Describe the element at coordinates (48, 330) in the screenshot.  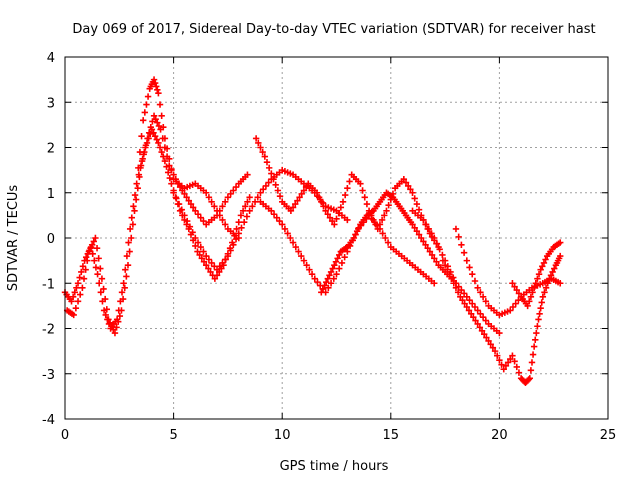
I see `y-tick-label: -2` at that location.